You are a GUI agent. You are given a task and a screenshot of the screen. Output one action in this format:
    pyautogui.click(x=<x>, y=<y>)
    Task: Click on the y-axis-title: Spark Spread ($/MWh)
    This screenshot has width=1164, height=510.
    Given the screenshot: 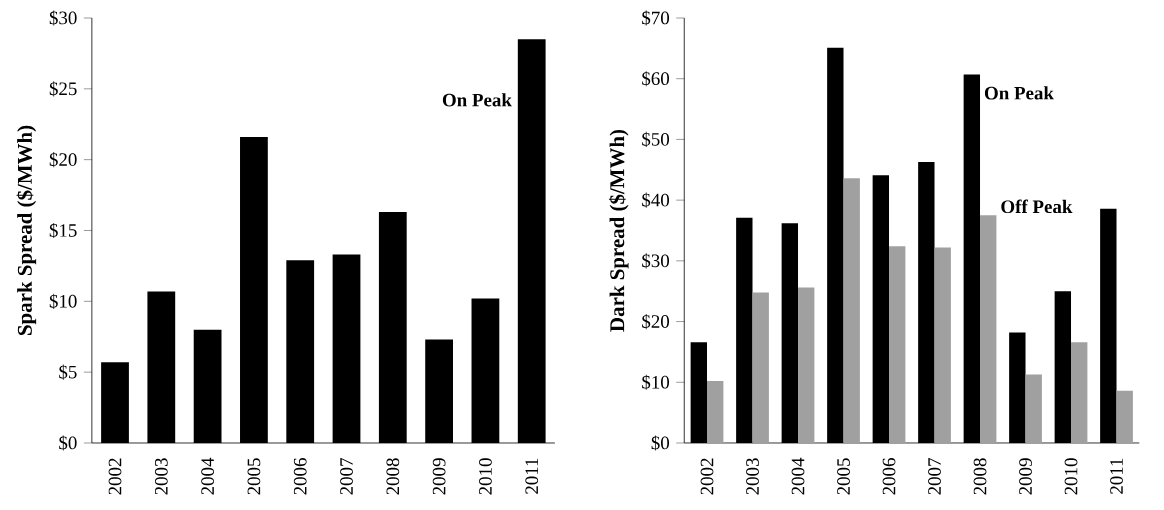 What is the action you would take?
    pyautogui.click(x=26, y=230)
    